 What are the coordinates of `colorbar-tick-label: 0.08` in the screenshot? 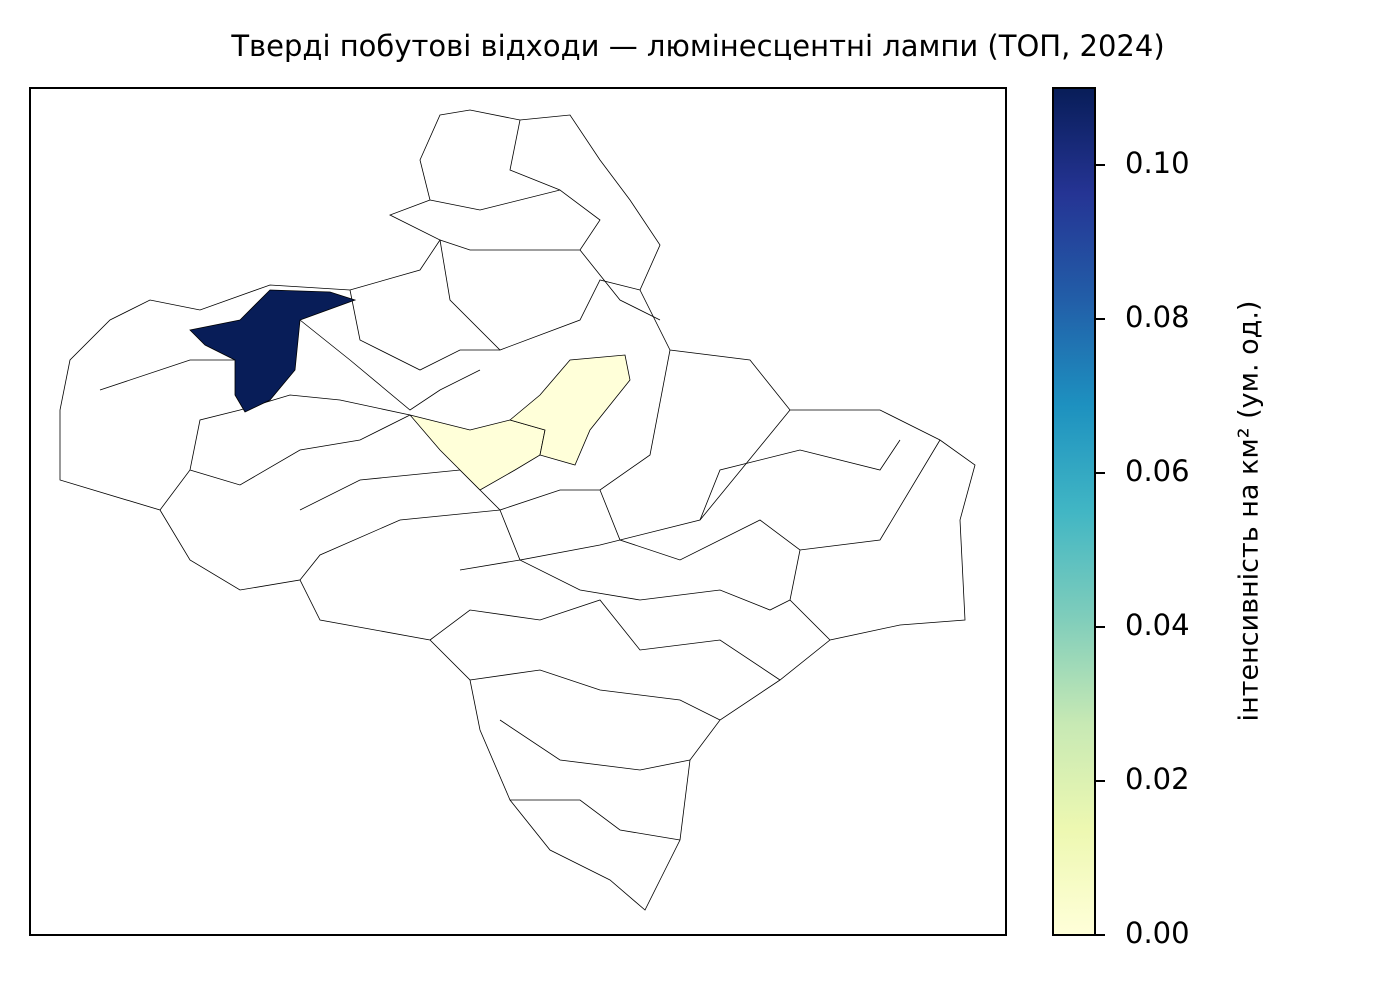 It's located at (1157, 317).